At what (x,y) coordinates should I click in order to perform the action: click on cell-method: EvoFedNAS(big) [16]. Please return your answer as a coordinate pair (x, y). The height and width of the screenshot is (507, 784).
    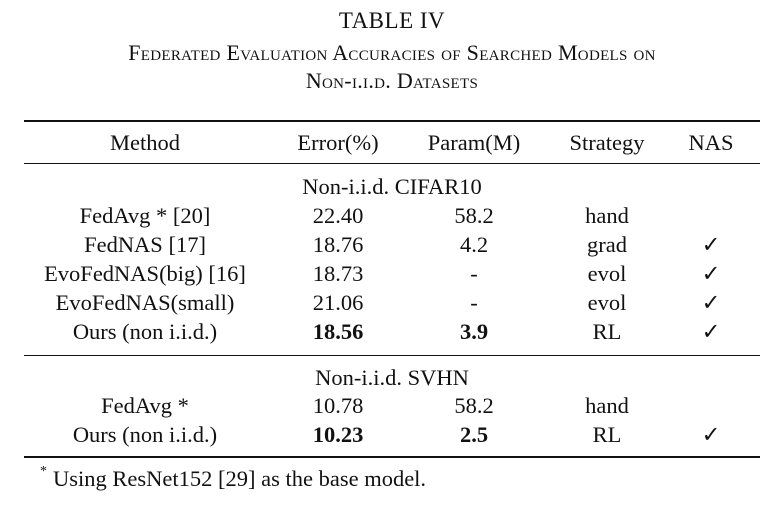
    Looking at the image, I should click on (145, 273).